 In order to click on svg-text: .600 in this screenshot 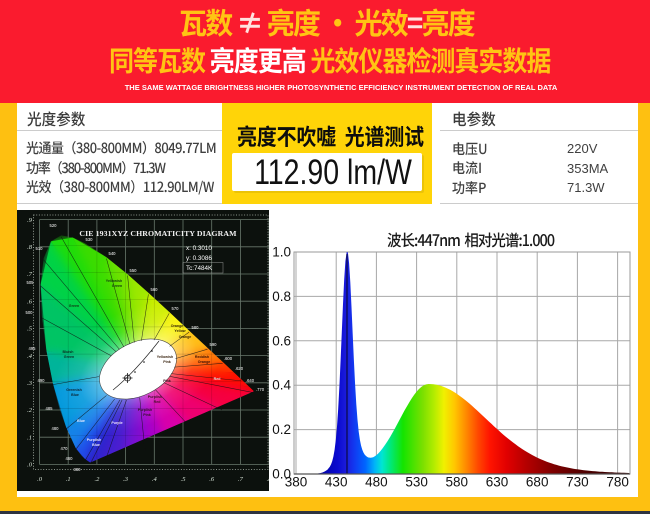, I will do `click(227, 358)`.